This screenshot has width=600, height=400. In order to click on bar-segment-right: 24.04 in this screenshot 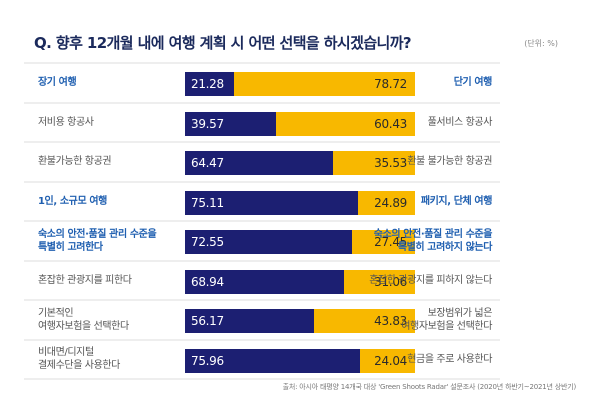, I will do `click(387, 360)`.